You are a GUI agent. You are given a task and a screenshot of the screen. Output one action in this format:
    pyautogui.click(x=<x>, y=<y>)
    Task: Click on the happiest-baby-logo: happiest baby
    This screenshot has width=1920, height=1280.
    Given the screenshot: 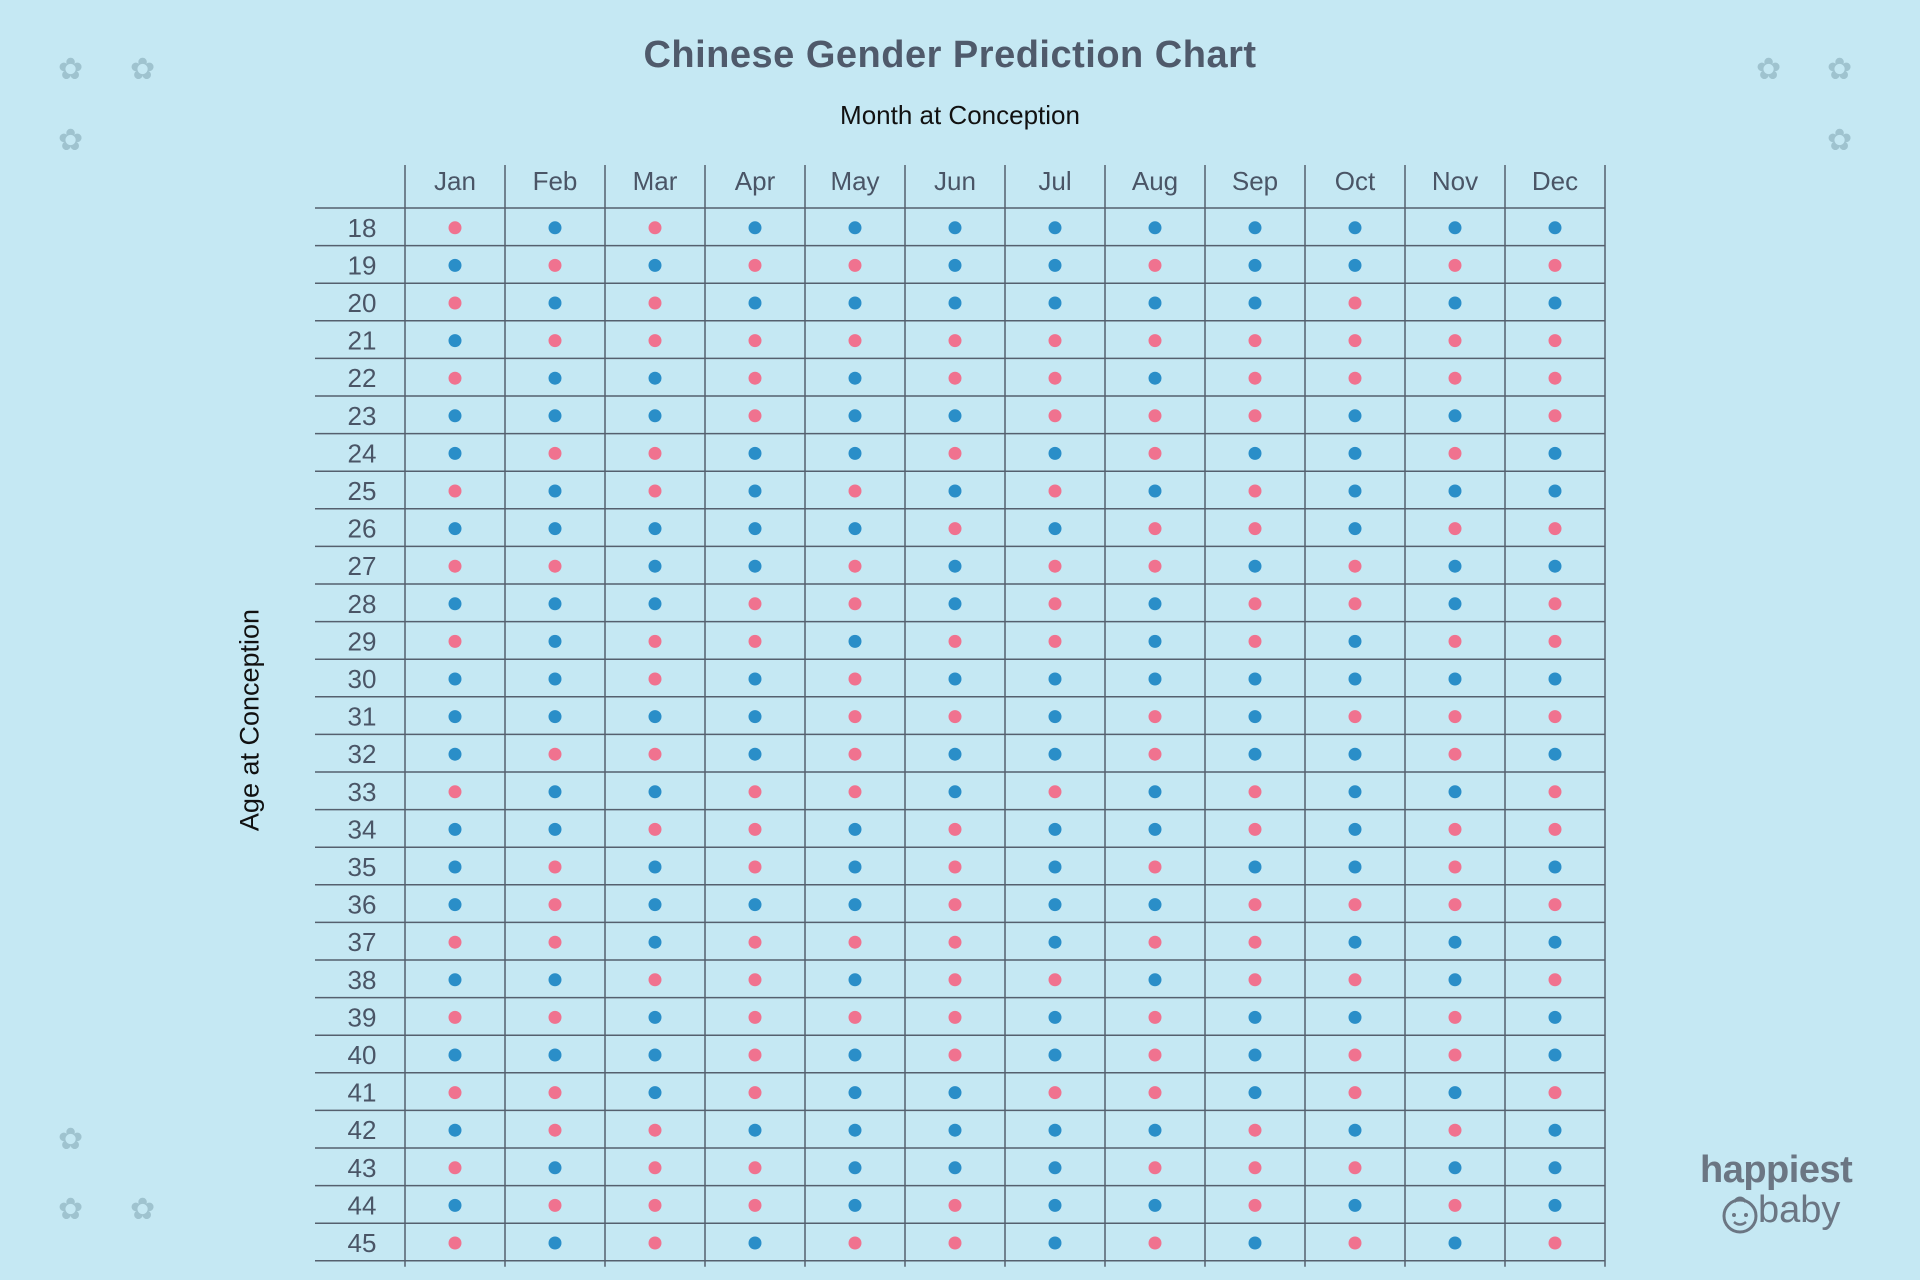 What is the action you would take?
    pyautogui.click(x=1790, y=1191)
    